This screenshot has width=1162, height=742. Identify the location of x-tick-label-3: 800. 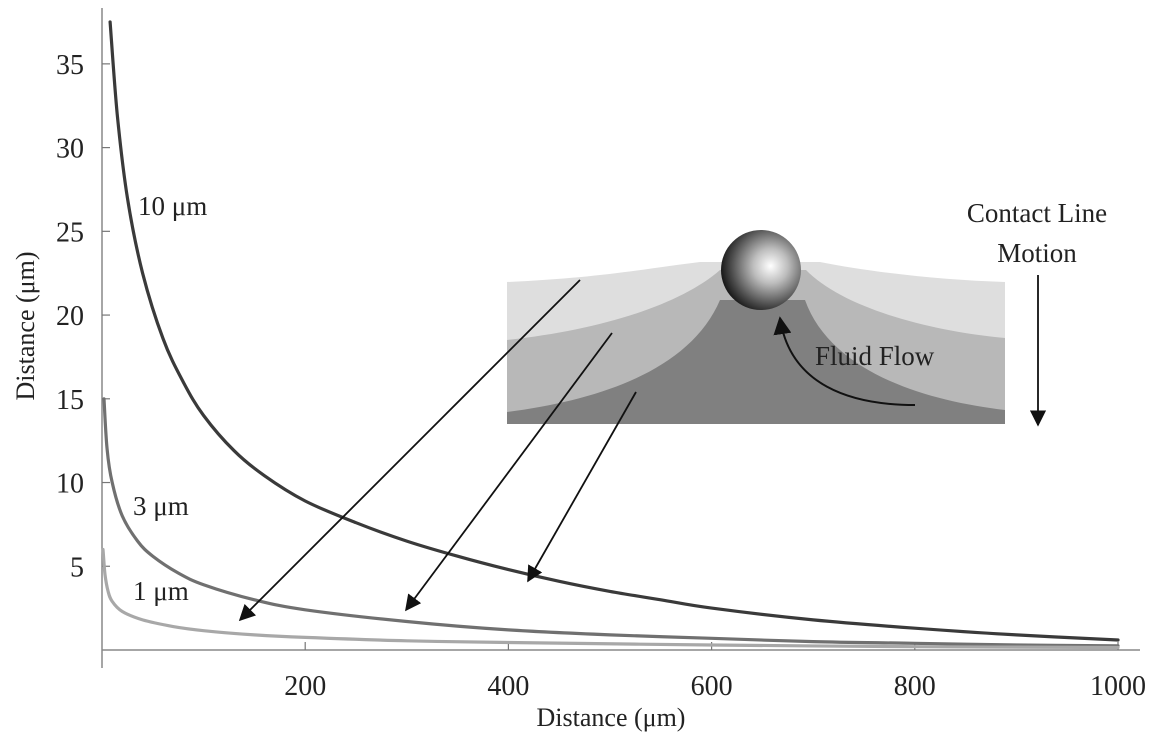
(915, 686).